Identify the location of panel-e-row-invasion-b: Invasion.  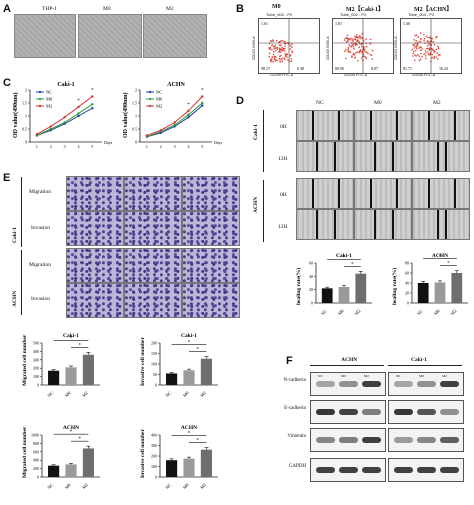
(40, 299).